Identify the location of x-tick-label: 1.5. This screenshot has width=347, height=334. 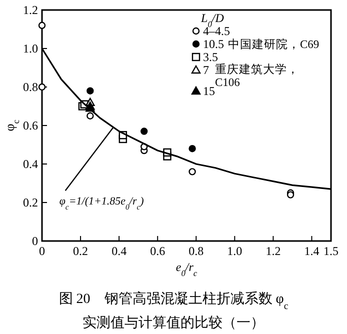
(331, 251).